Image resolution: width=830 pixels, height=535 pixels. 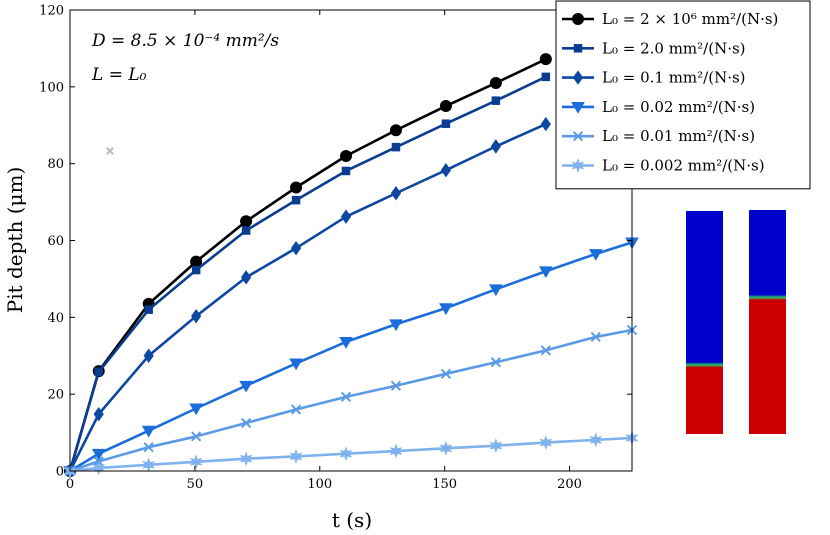 I want to click on legend-entry-5: L₀ = 0.01 mm²/(N·s), so click(x=658, y=136).